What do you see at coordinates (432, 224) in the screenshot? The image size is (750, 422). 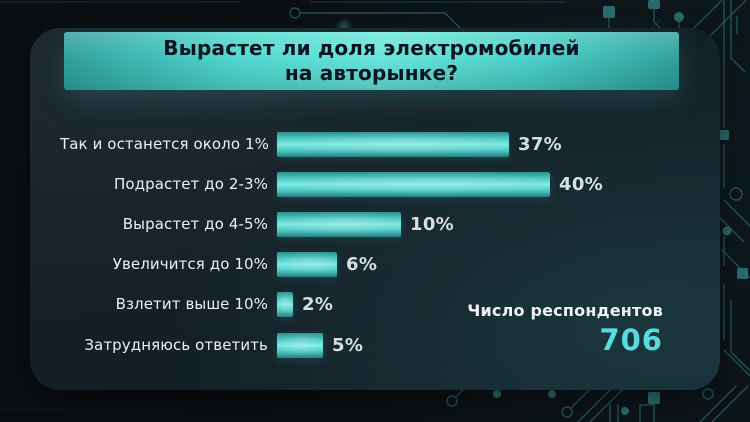 I see `value-label: 10%` at bounding box center [432, 224].